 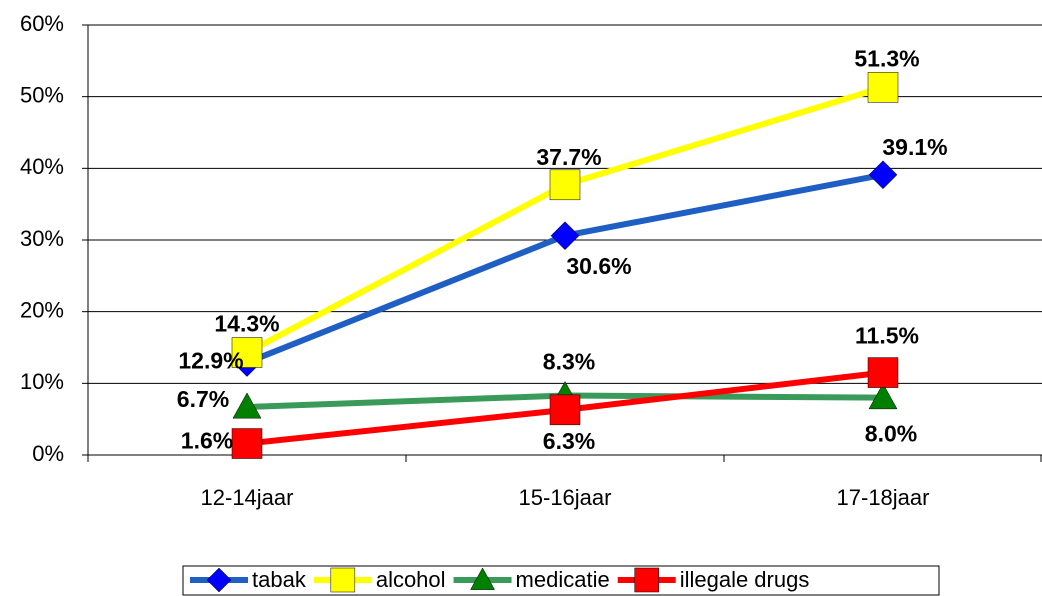 What do you see at coordinates (565, 497) in the screenshot?
I see `x-tick-label: 15-16jaar` at bounding box center [565, 497].